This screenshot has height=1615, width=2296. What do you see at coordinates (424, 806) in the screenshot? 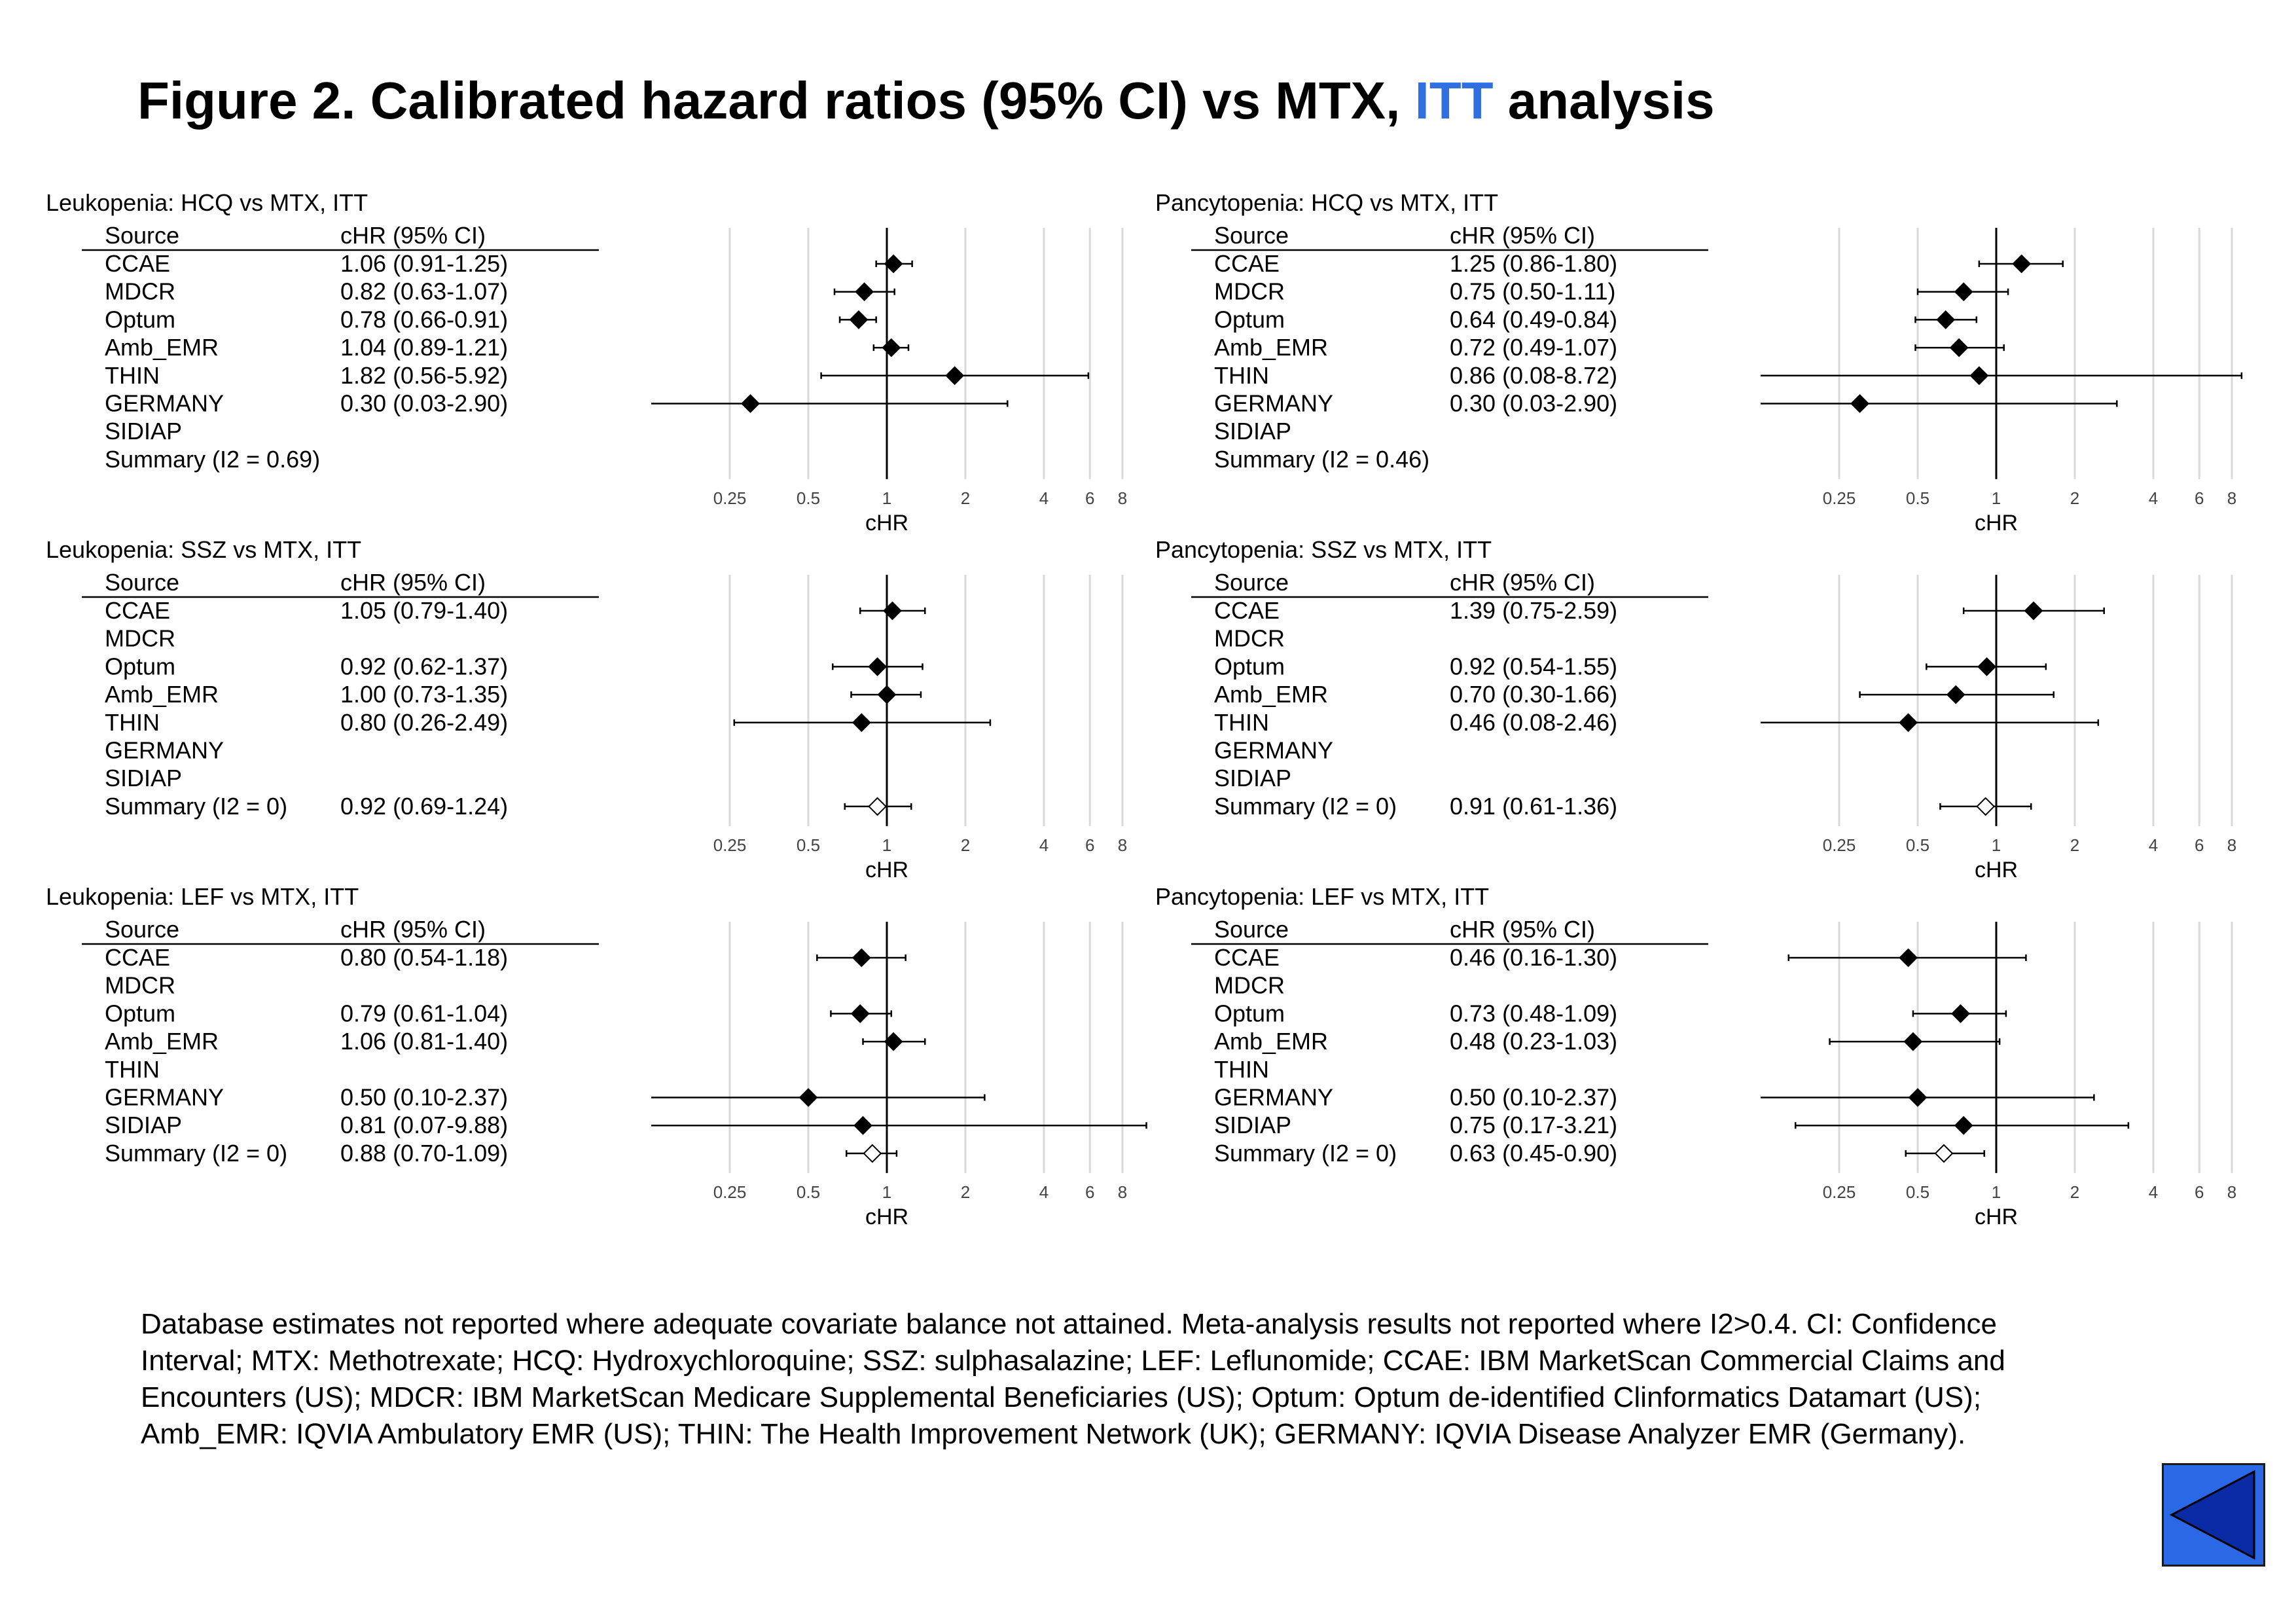
I see `row-estimate: 0.92 (0.69-1.24)` at bounding box center [424, 806].